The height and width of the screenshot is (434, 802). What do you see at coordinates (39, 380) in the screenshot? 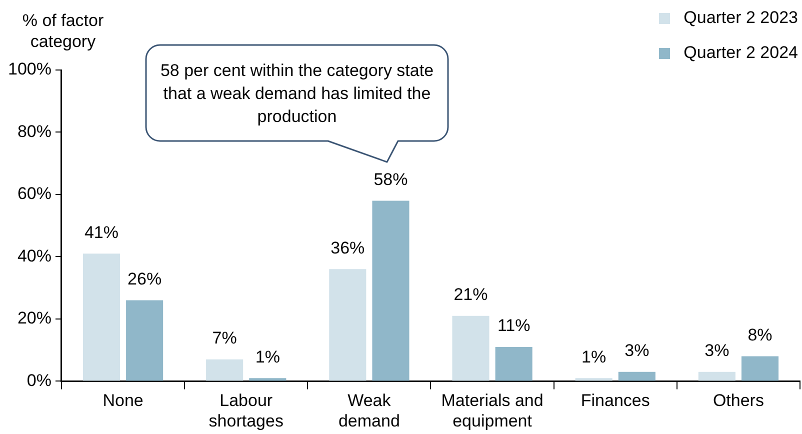
I see `y-tick-label: 0%` at bounding box center [39, 380].